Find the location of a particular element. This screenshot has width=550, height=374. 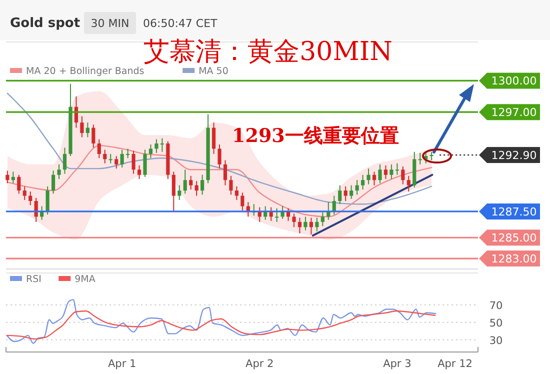

x-tick-label: Apr 2 is located at coordinates (260, 364).